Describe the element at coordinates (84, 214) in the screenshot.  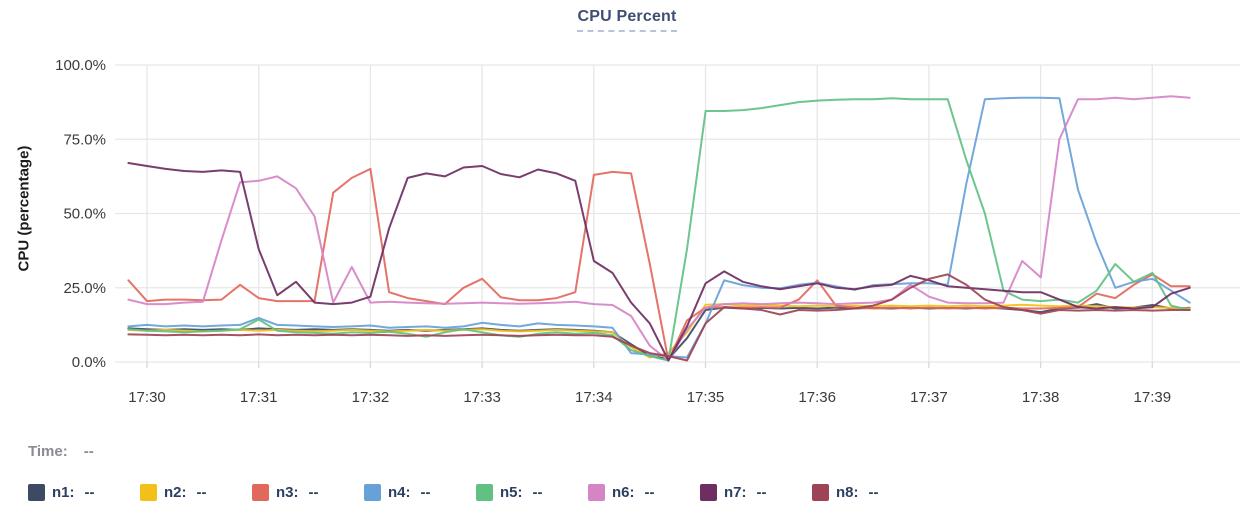
I see `y-tick-label: 50.0%` at that location.